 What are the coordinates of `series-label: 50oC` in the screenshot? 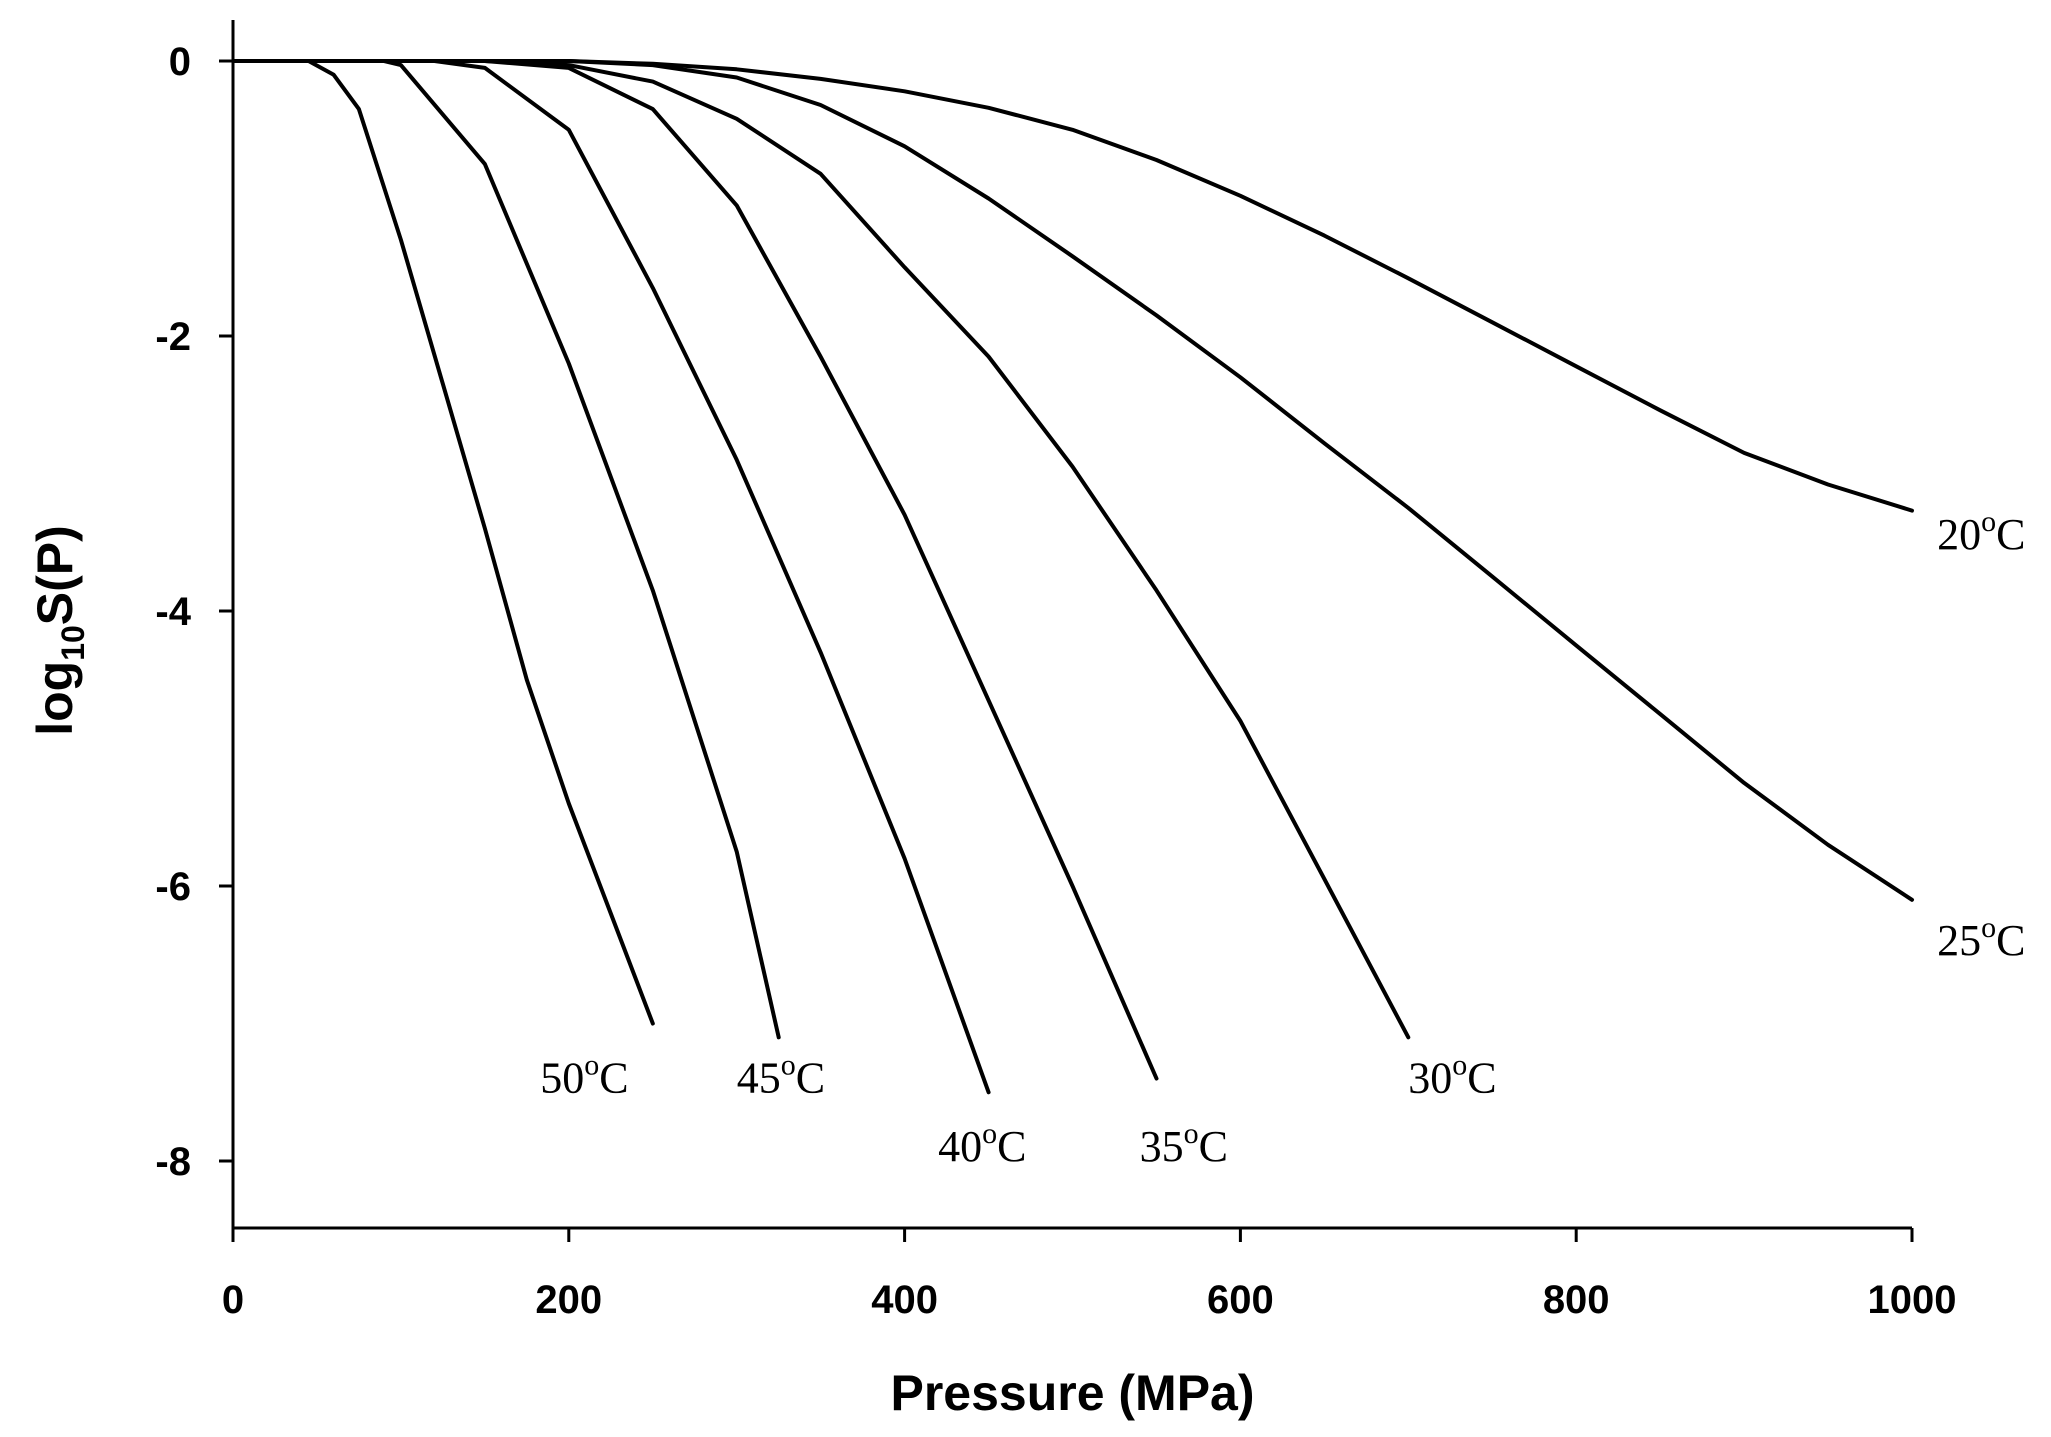 It's located at (584, 1075).